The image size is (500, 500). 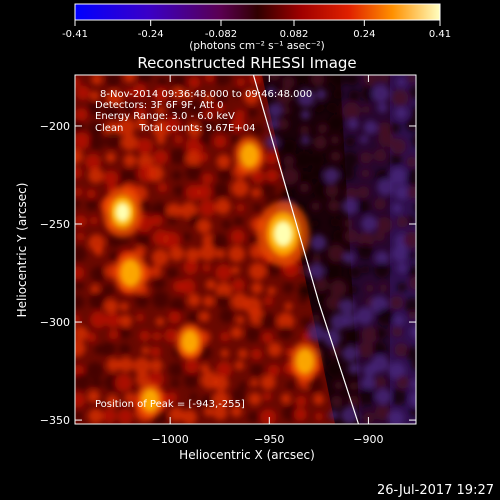 What do you see at coordinates (165, 116) in the screenshot?
I see `info-energy-range: Energy Range: 3.0 - 6.0 keV` at bounding box center [165, 116].